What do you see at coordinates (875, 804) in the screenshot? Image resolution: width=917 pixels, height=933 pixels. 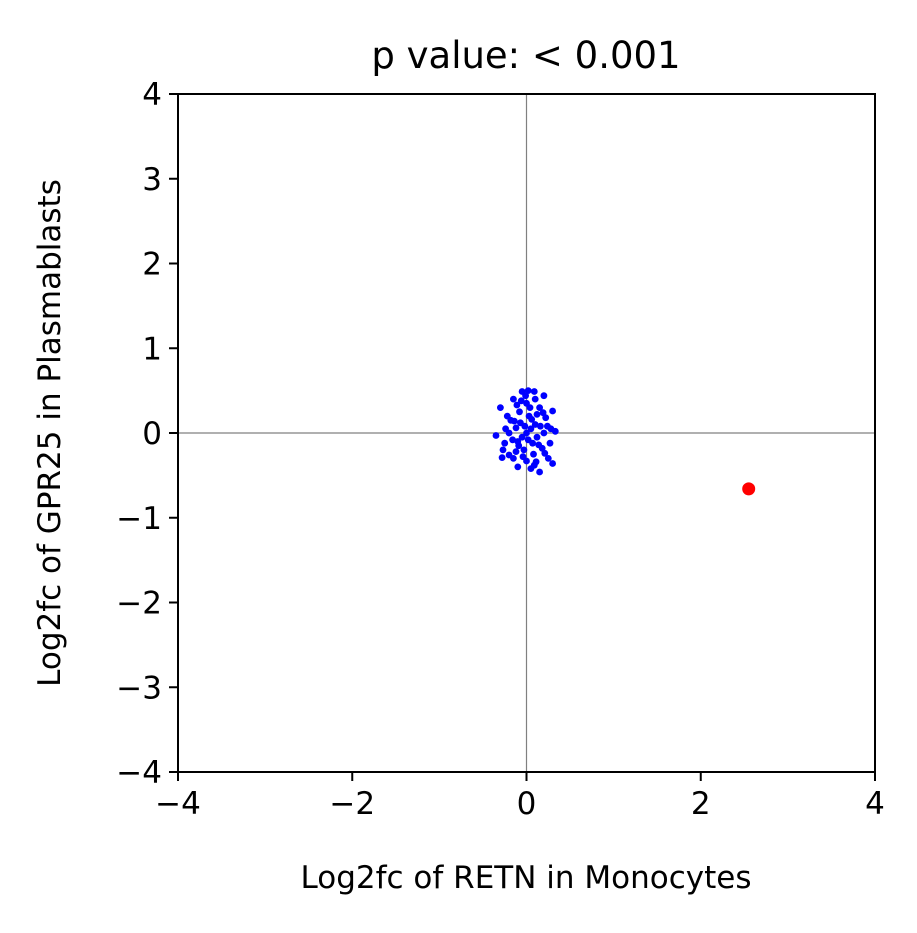 I see `x-tick-label: 4` at bounding box center [875, 804].